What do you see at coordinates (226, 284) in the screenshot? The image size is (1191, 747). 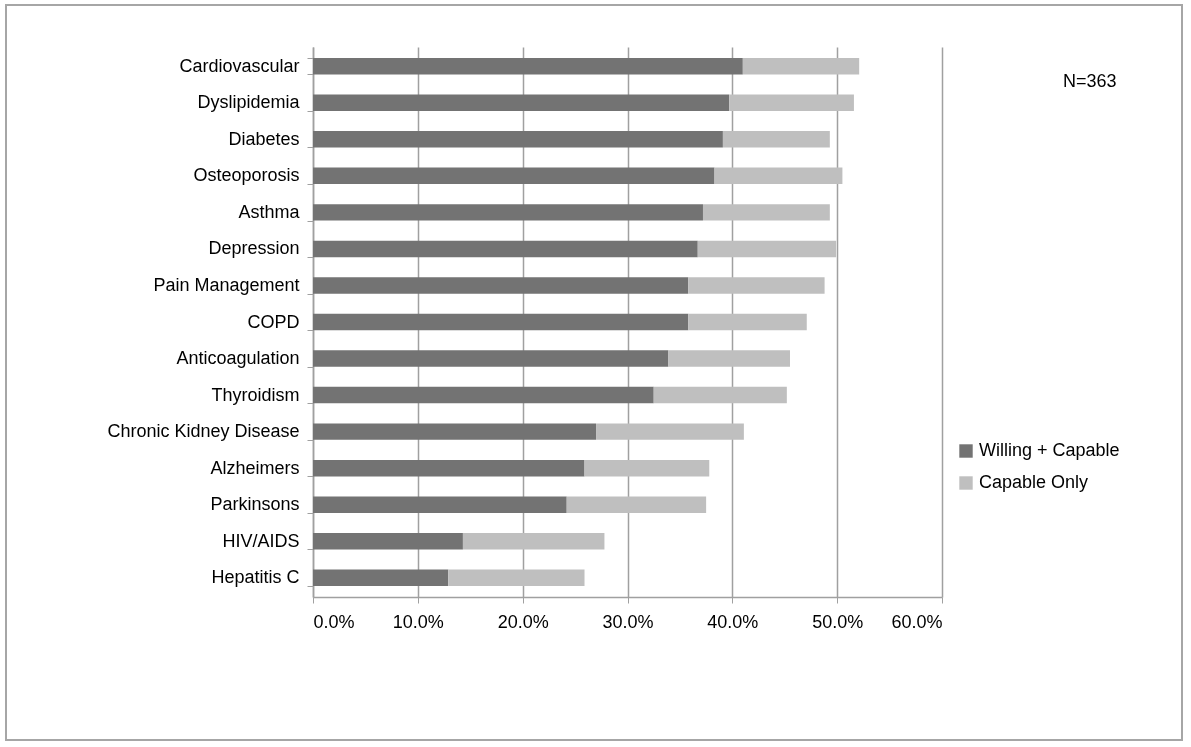 I see `y-tick-label: Pain Management` at bounding box center [226, 284].